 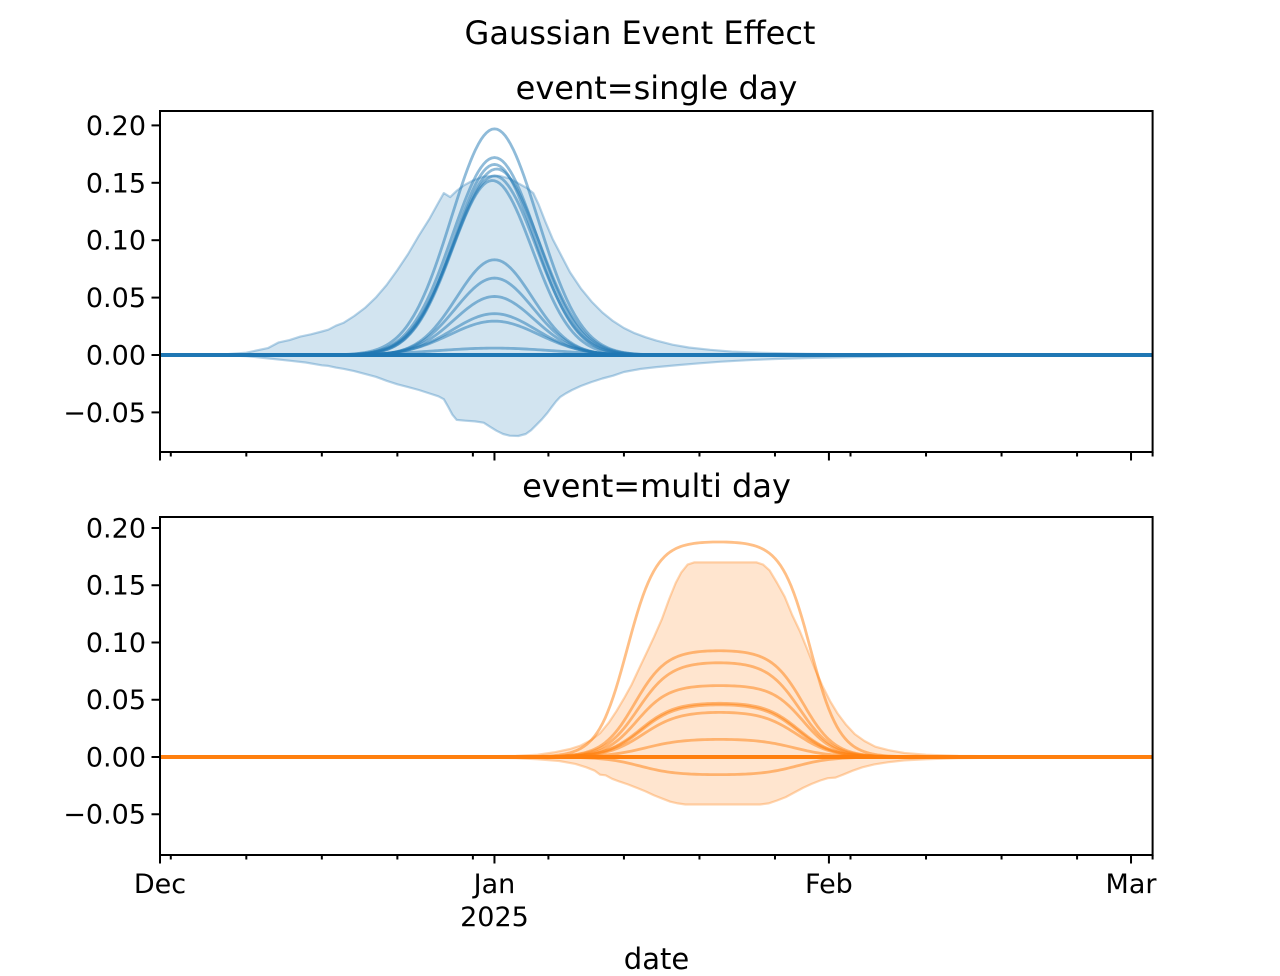 What do you see at coordinates (656, 88) in the screenshot?
I see `subplot-title-single-day: event=single day` at bounding box center [656, 88].